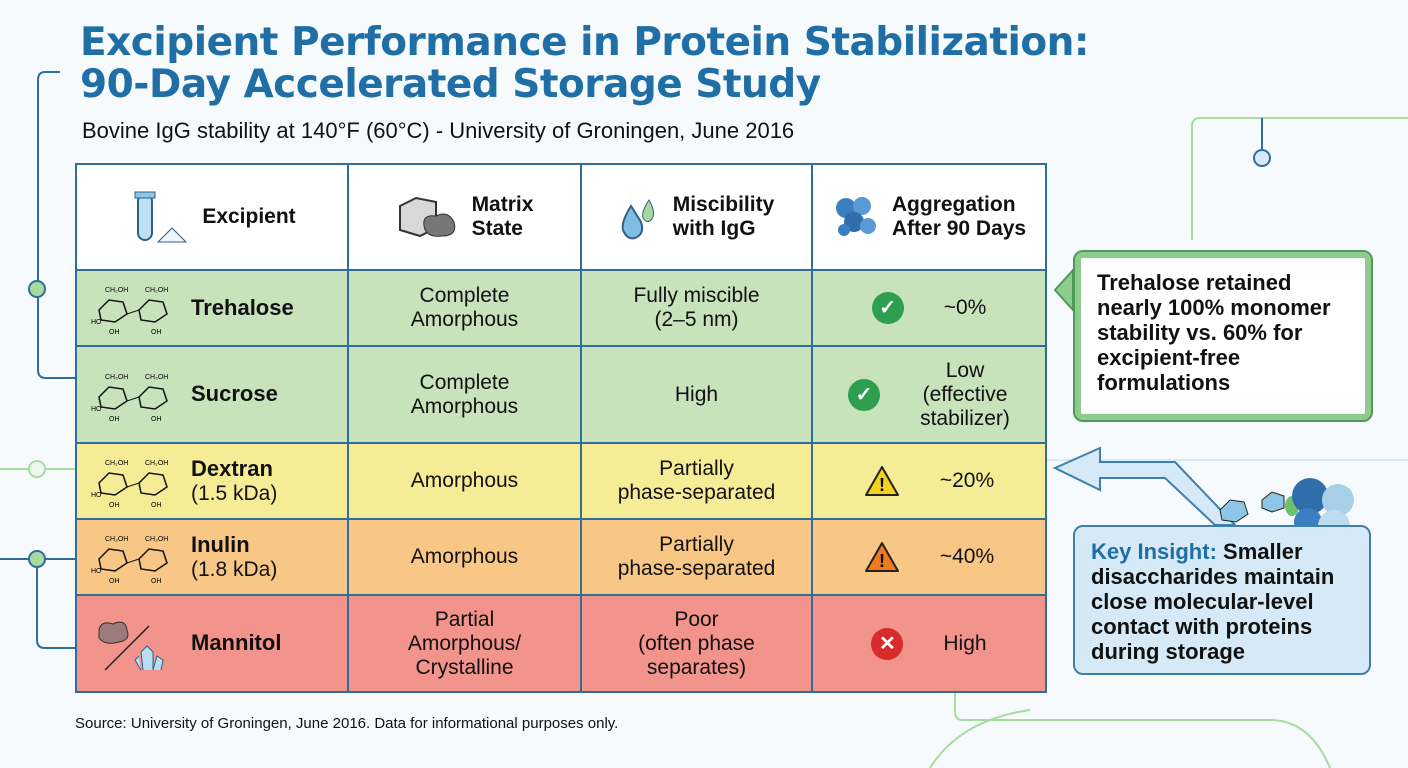  I want to click on header-miscibility: Miscibility with IgG, so click(696, 217).